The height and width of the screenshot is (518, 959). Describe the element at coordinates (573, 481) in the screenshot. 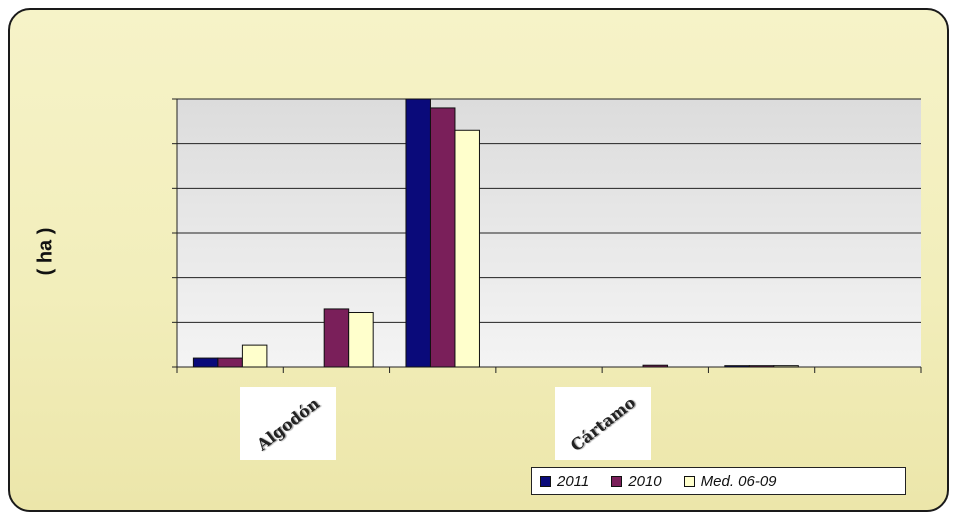

I see `legend-label-2011: 2011` at that location.